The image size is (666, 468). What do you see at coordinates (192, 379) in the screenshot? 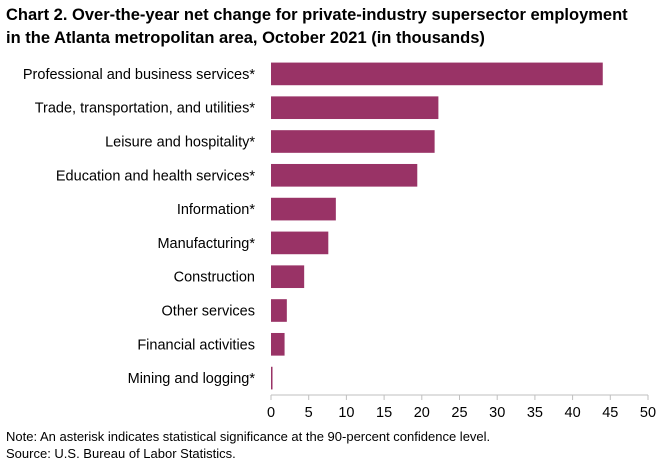
I see `category-label-mining-and-logging: Mining and logging*` at bounding box center [192, 379].